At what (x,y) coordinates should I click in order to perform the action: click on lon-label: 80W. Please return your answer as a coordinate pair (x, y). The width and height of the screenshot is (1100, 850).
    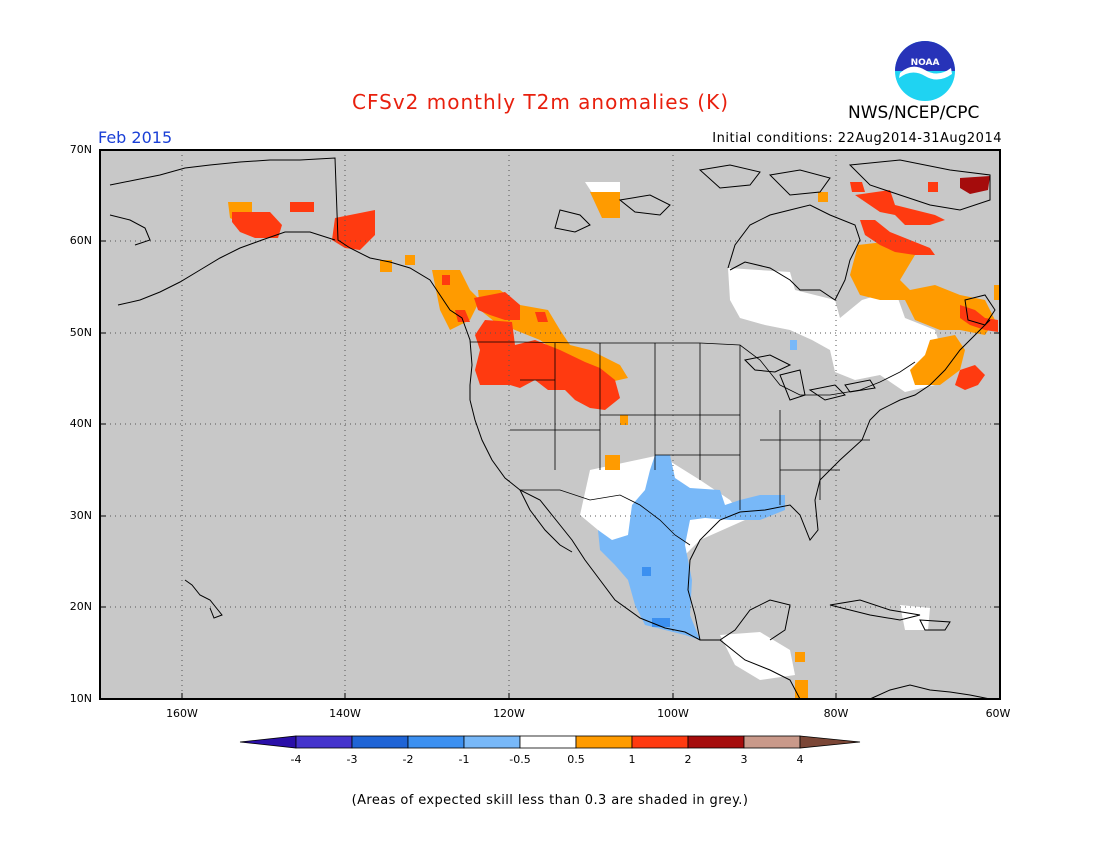
    Looking at the image, I should click on (836, 713).